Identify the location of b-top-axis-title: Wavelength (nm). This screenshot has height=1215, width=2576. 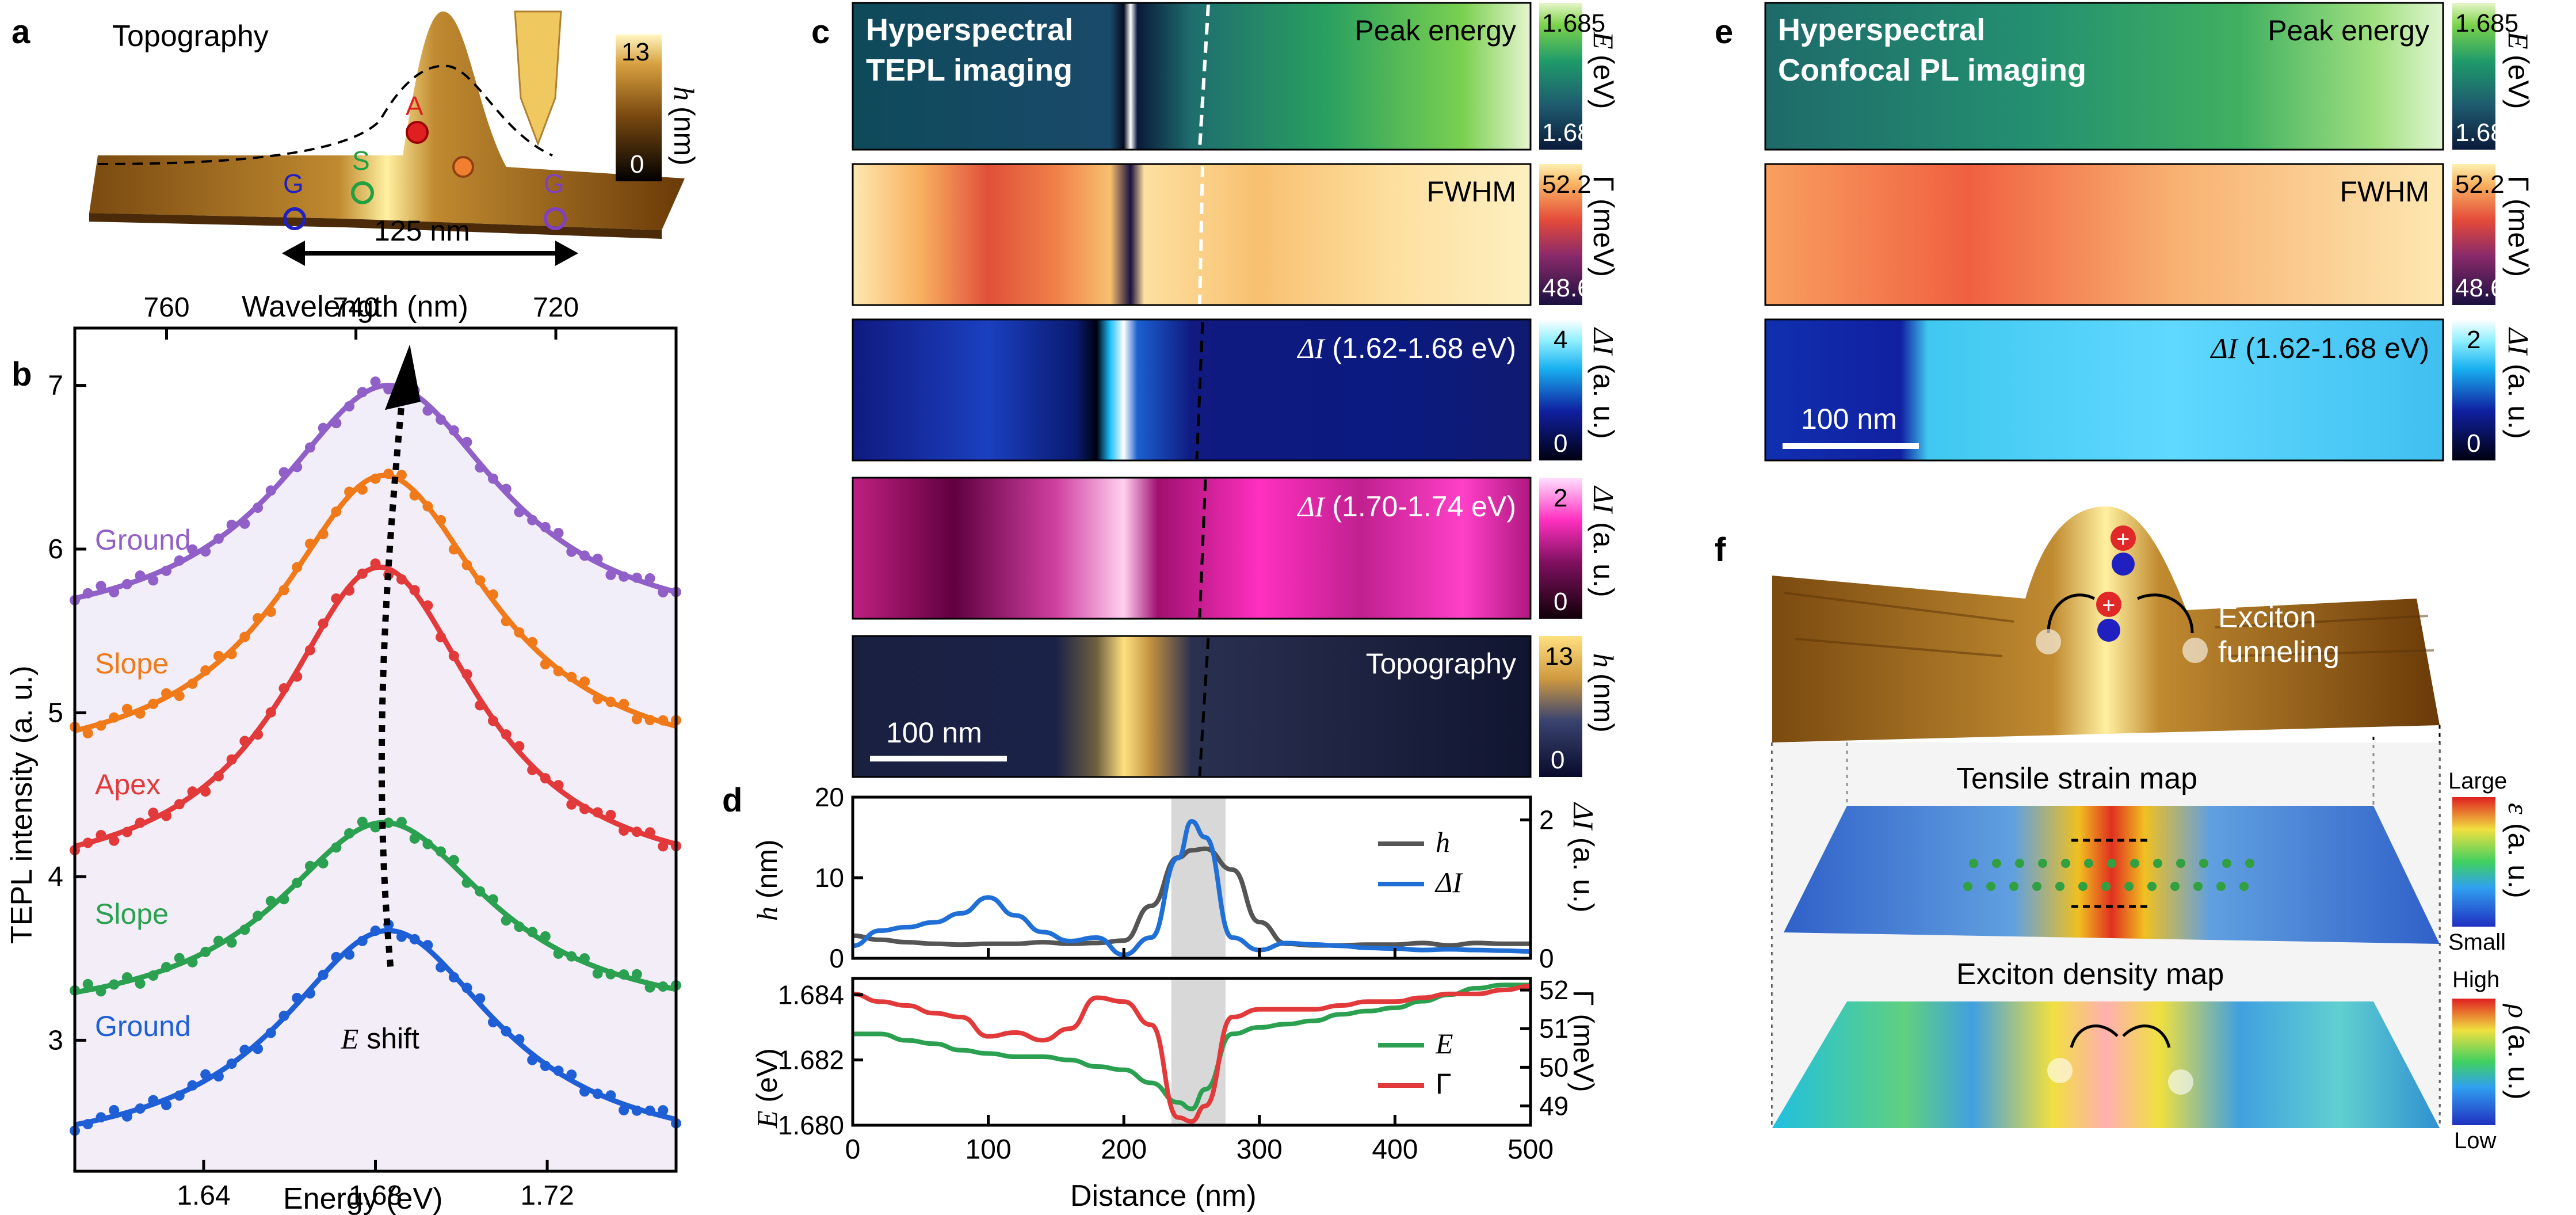
(355, 306).